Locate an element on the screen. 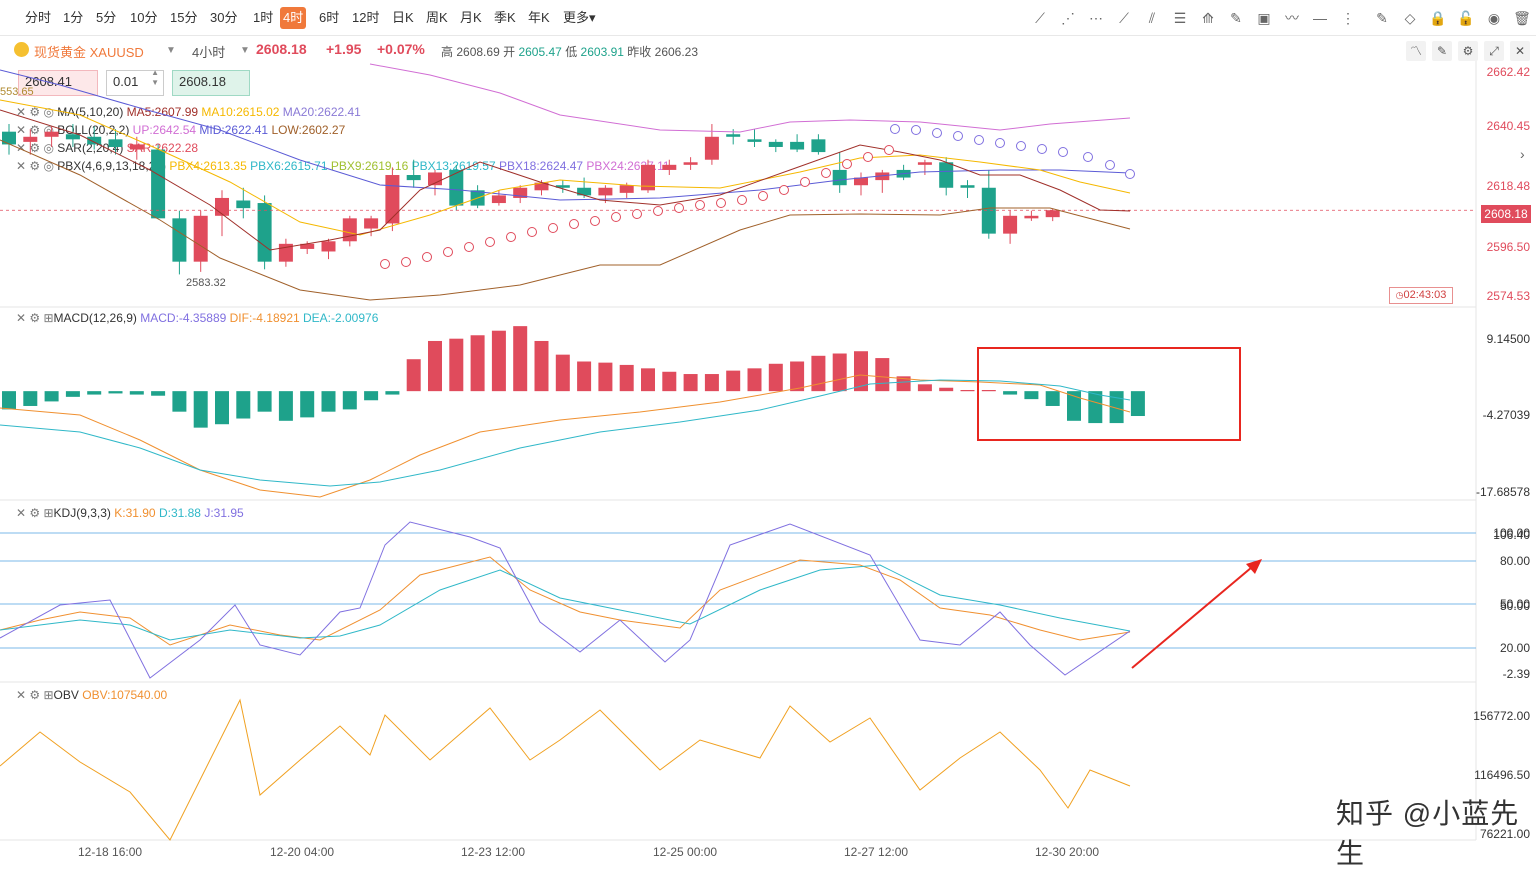  timeframe-11: 周K is located at coordinates (437, 17).